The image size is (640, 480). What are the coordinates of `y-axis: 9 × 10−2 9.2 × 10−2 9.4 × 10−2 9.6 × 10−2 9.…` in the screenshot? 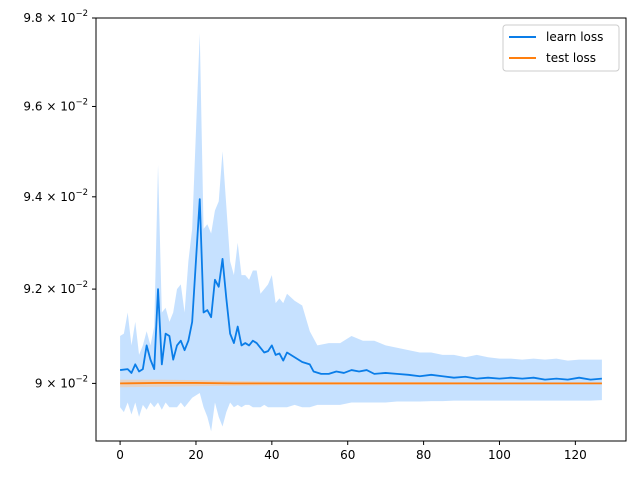 It's located at (59, 199).